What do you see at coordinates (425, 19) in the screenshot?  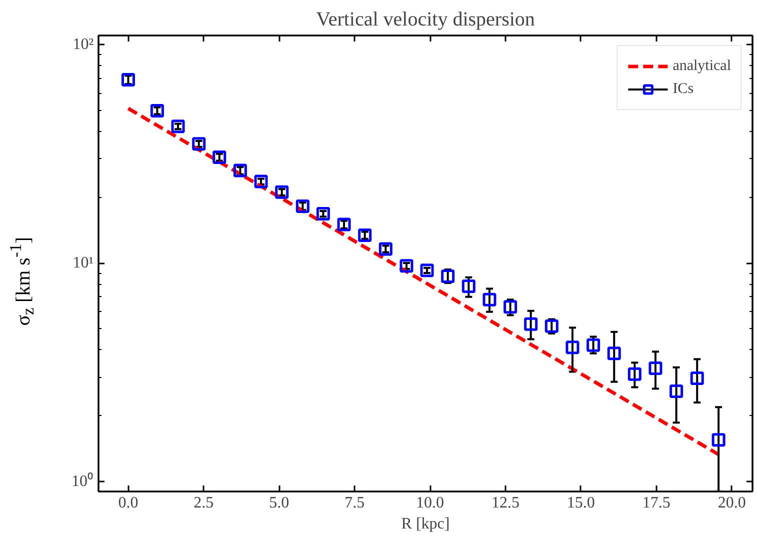 I see `chart-title: Vertical velocity dispersion` at bounding box center [425, 19].